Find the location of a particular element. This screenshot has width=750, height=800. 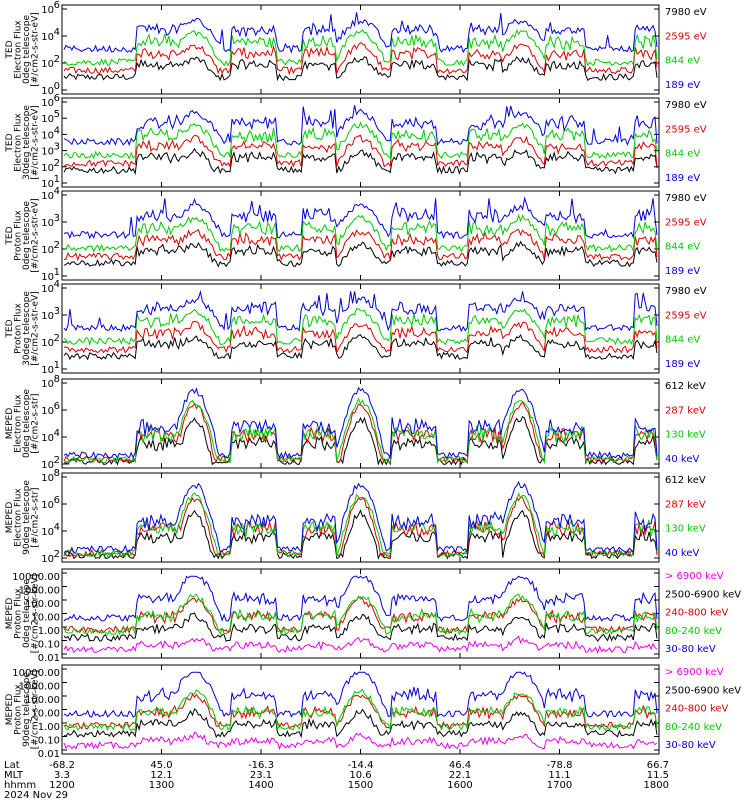

legend-entry: 40 keV is located at coordinates (682, 459).